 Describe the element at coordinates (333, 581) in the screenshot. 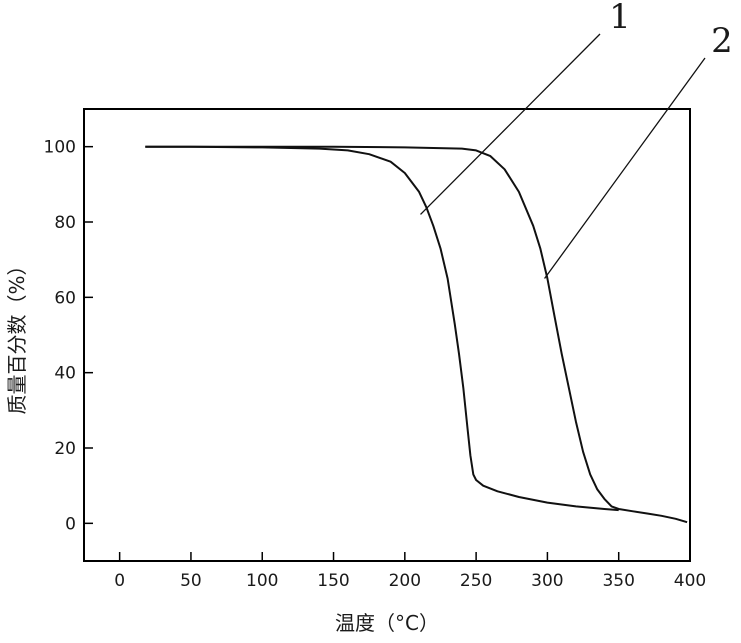

I see `x-tick-label: 150` at that location.